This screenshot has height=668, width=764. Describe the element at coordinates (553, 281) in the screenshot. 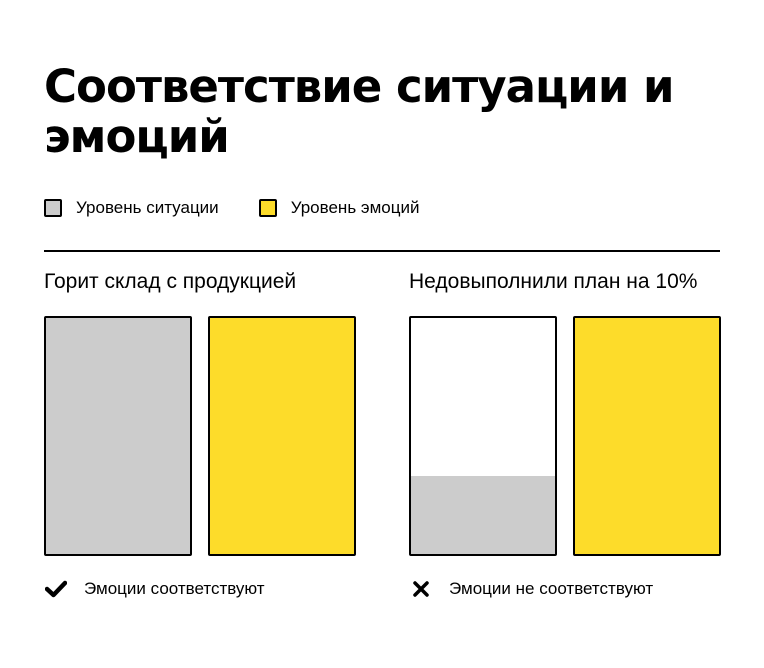

I see `panel-title: Недовыполнили план на 10%` at that location.